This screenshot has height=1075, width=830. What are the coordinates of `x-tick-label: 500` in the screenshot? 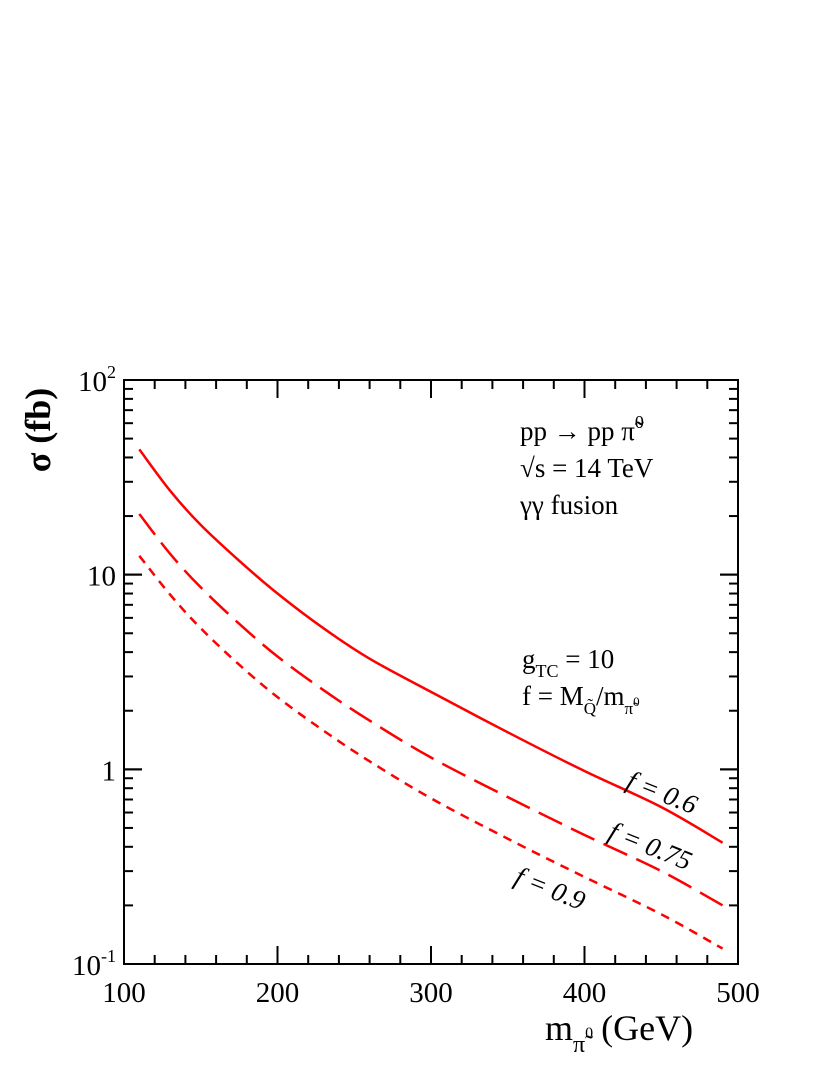 It's located at (738, 993).